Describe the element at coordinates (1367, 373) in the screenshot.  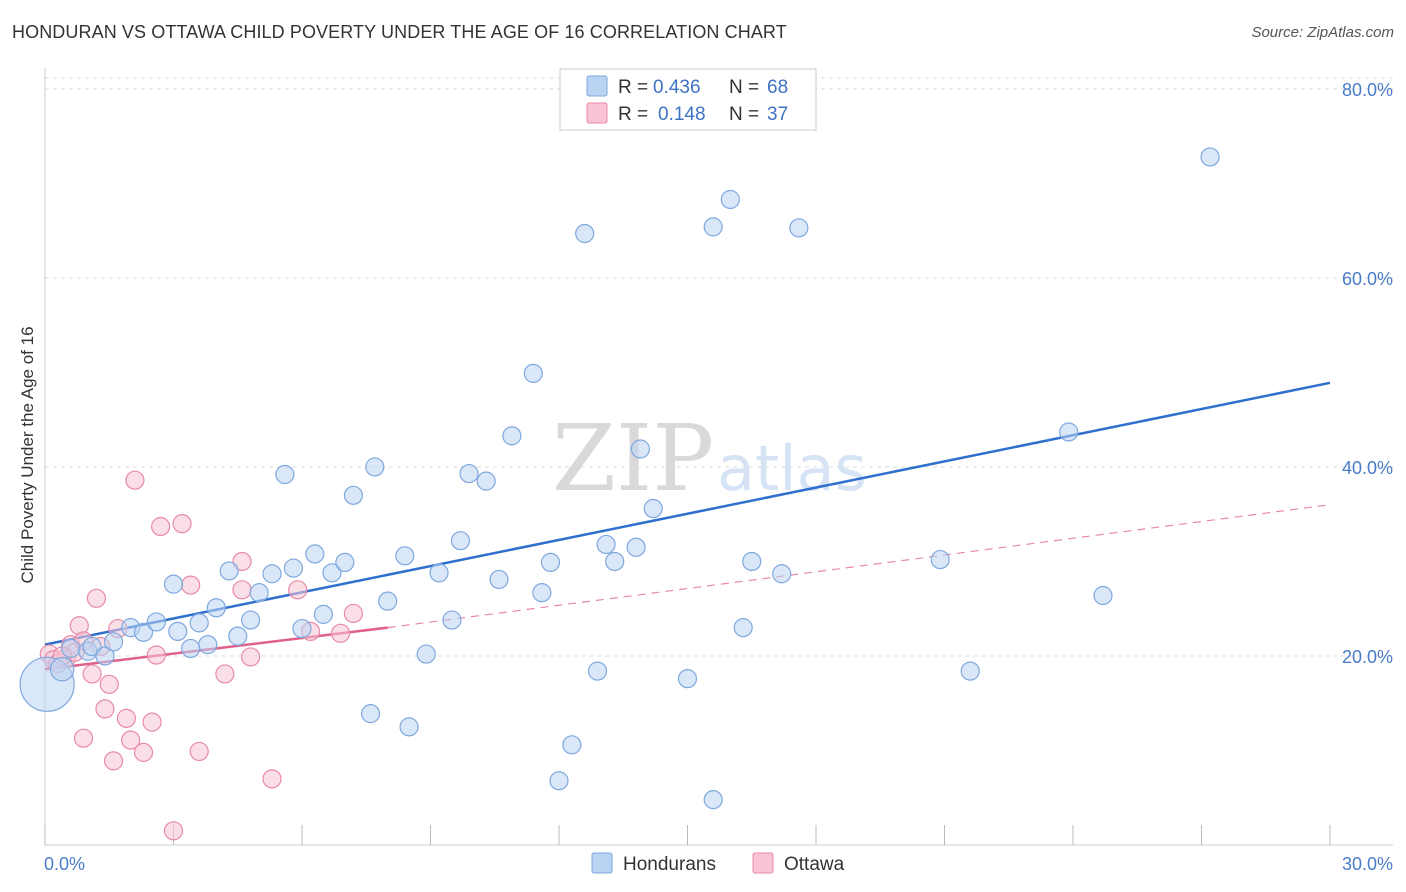
I see `y-tick-labels: 20.0% 40.0% 60.0% 80.0%` at that location.